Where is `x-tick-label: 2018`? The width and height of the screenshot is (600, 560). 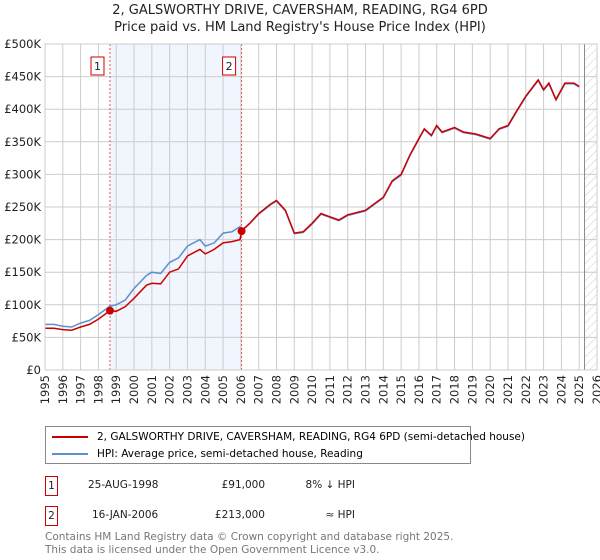 x-tick-label: 2018 is located at coordinates (455, 389).